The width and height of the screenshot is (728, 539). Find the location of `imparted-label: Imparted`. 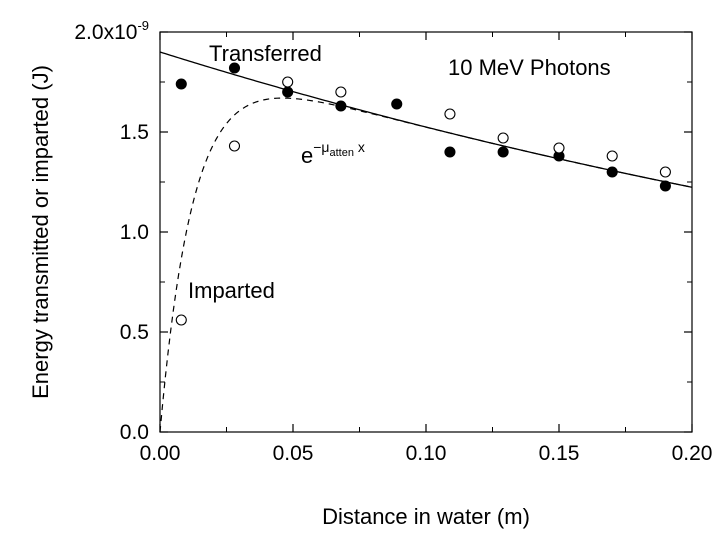

imparted-label: Imparted is located at coordinates (231, 290).